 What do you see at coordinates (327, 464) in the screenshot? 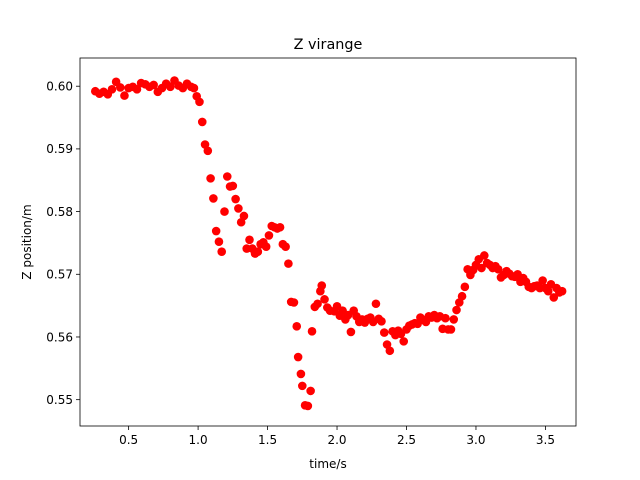
I see `x-axis-label: time/s` at bounding box center [327, 464].